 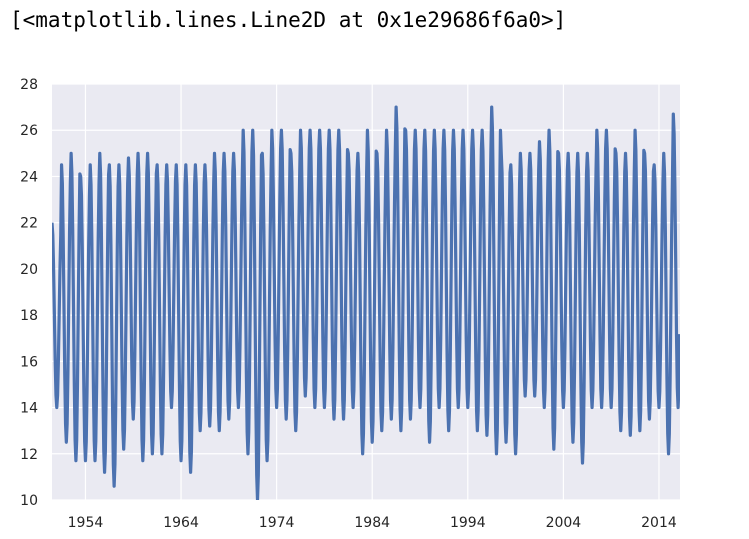 I want to click on x-tick-label: 1964, so click(x=181, y=523).